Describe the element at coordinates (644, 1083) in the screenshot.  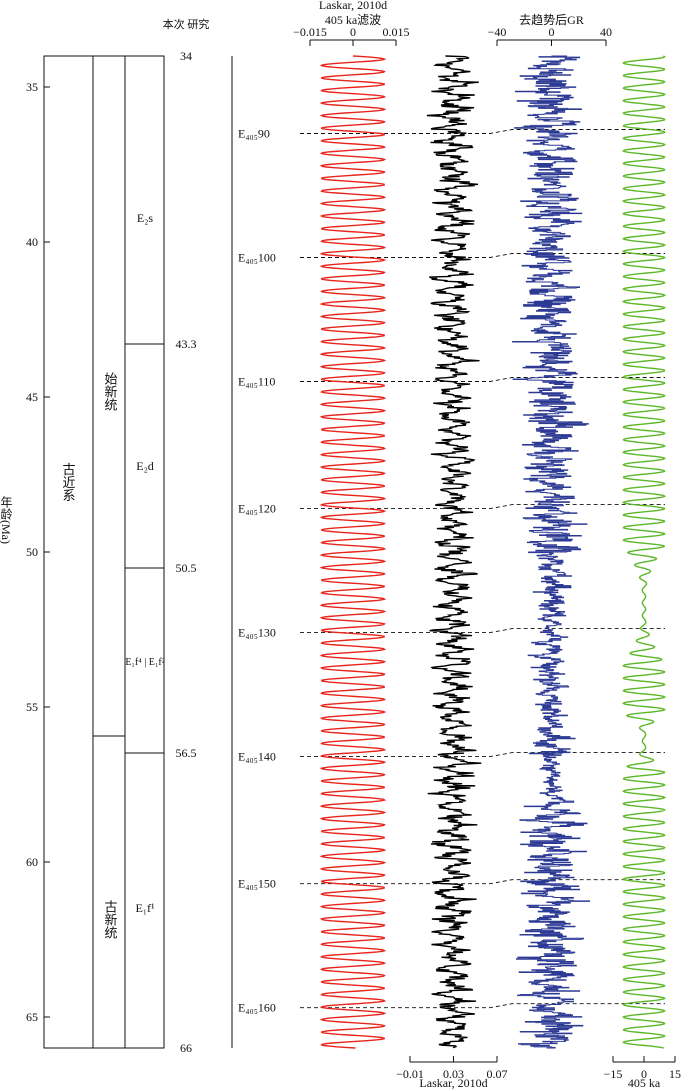
I see `series-axis-label: 405 ka` at that location.